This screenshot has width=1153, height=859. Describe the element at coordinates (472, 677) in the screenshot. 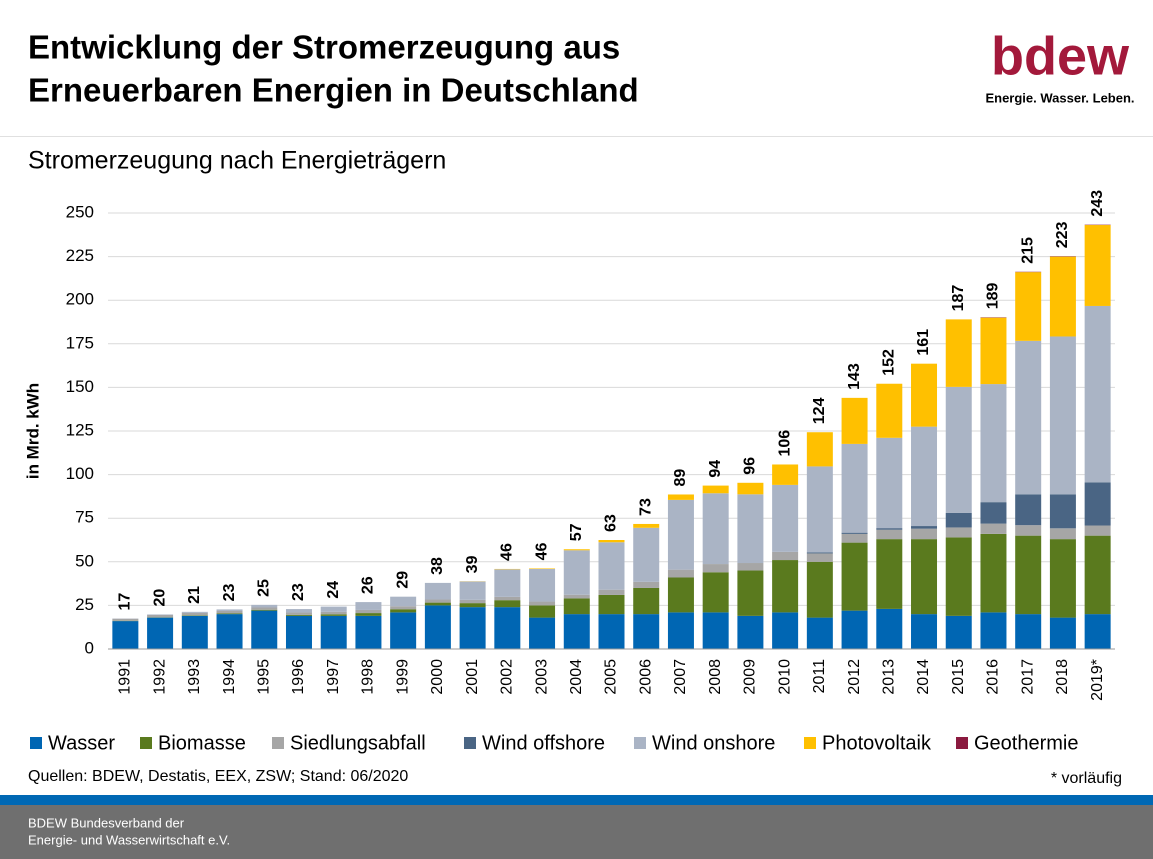

I see `x-tick-label: 2001` at that location.